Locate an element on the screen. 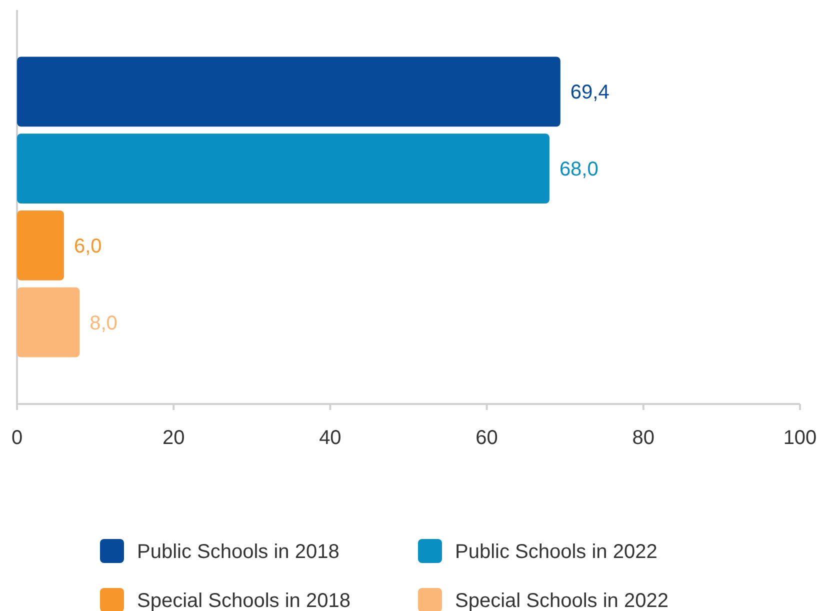 The width and height of the screenshot is (824, 611). data-label: 68,0 is located at coordinates (578, 169).